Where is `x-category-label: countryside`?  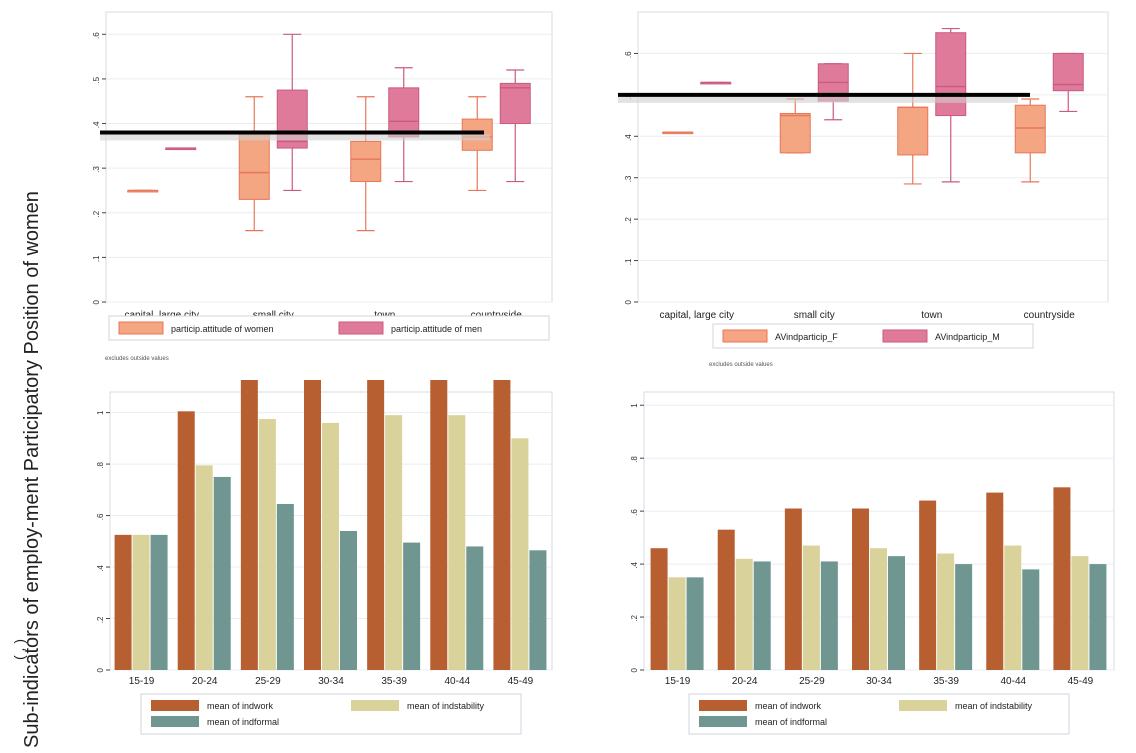
x-category-label: countryside is located at coordinates (1050, 315).